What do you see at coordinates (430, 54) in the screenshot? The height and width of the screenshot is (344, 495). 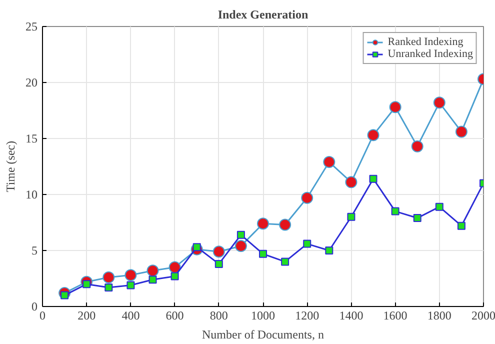 I see `legend-label: Unranked Indexing` at bounding box center [430, 54].